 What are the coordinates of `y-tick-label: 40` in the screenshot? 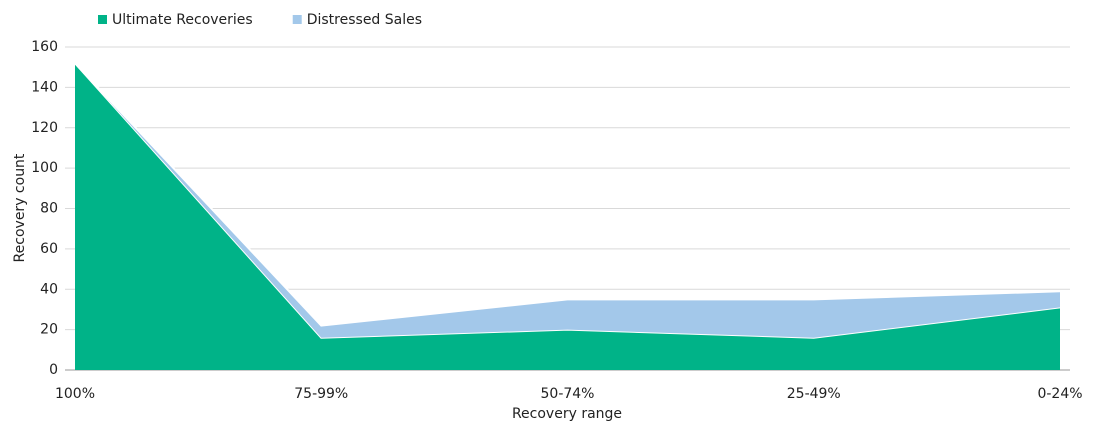 It's located at (49, 289).